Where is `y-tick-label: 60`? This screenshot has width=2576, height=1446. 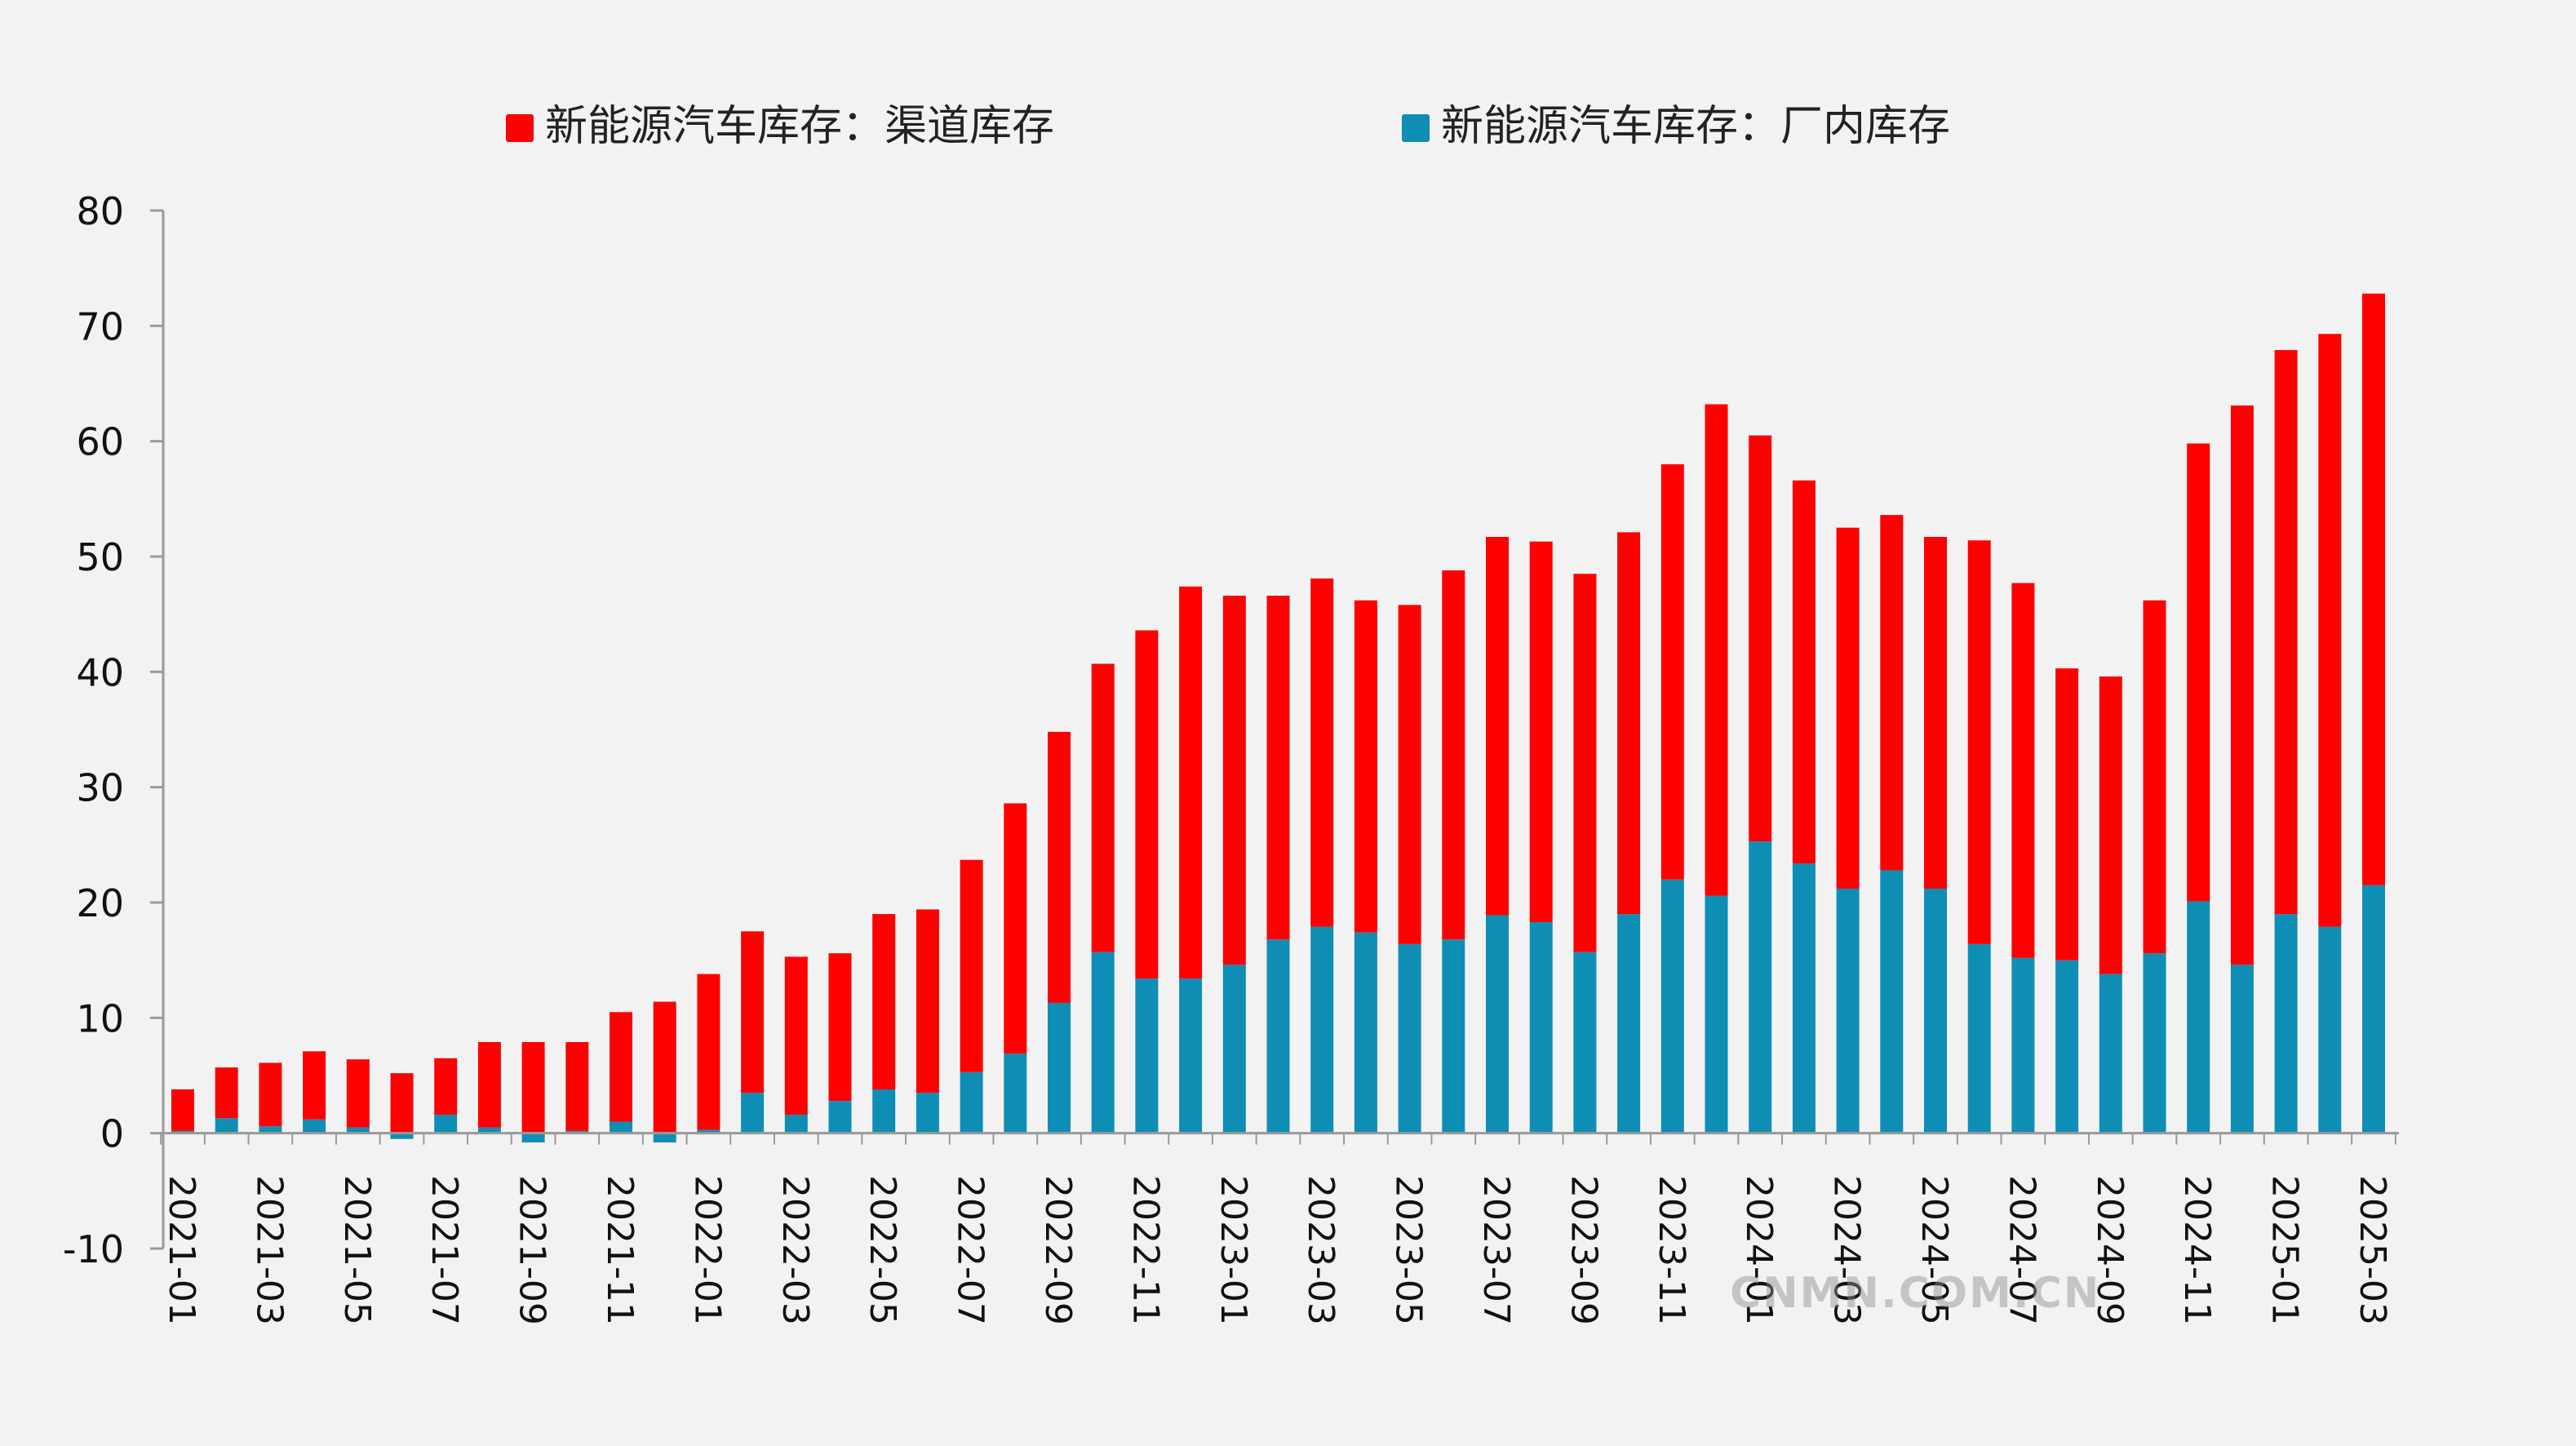 y-tick-label: 60 is located at coordinates (100, 442).